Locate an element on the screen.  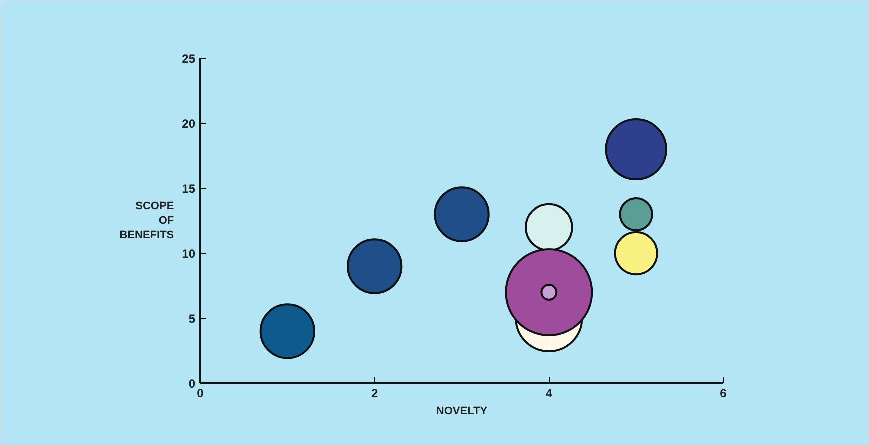
y-tick-label: 10 is located at coordinates (189, 254).